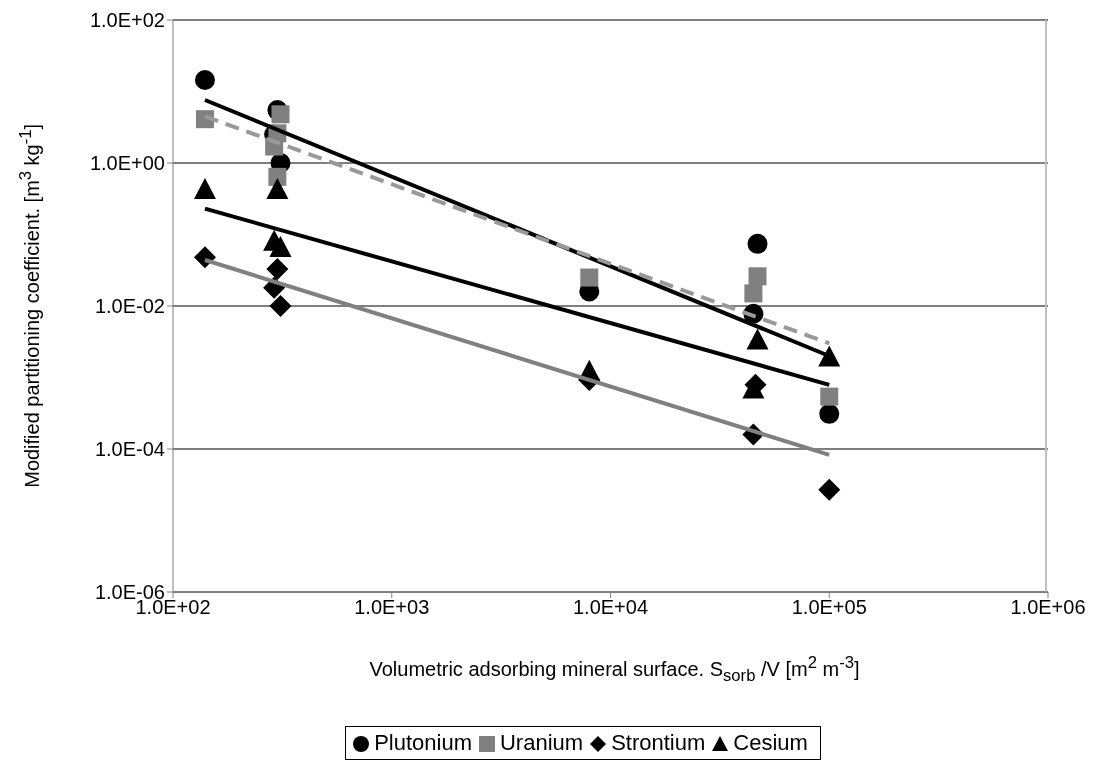  I want to click on x-tick-label: 1.0E+06, so click(1048, 607).